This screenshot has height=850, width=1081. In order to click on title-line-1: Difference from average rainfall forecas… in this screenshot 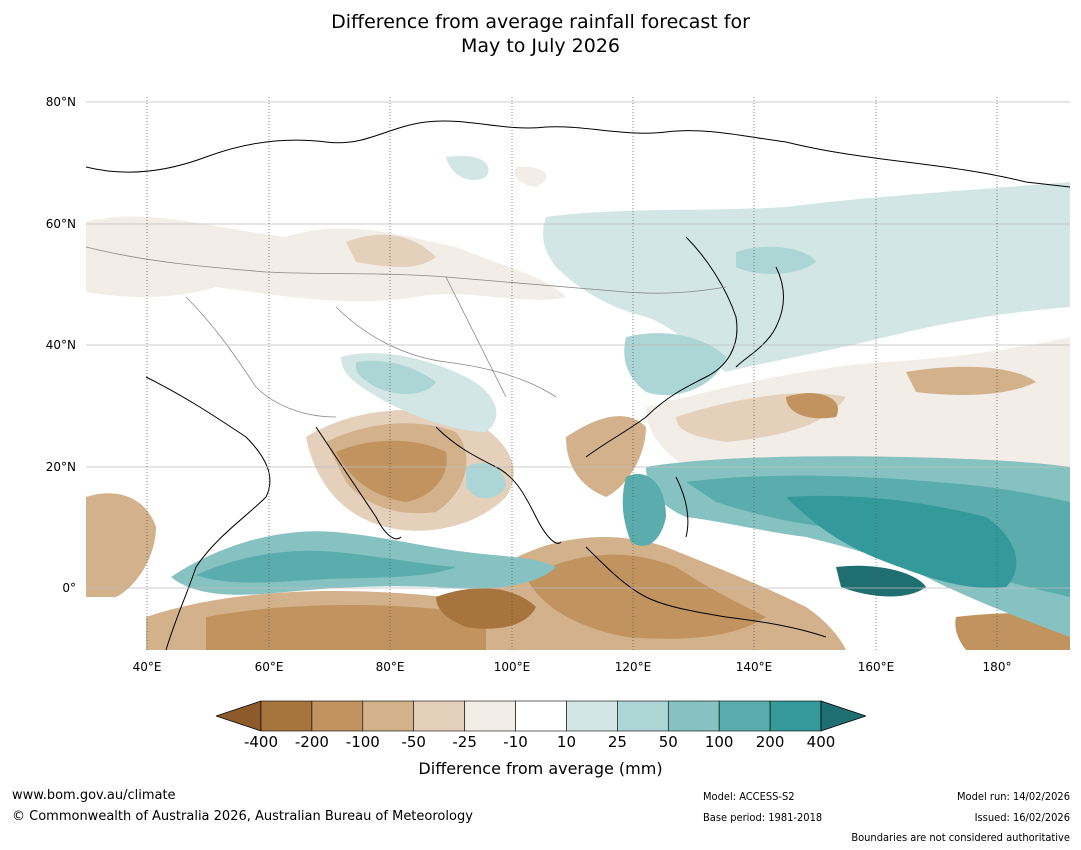, I will do `click(540, 22)`.